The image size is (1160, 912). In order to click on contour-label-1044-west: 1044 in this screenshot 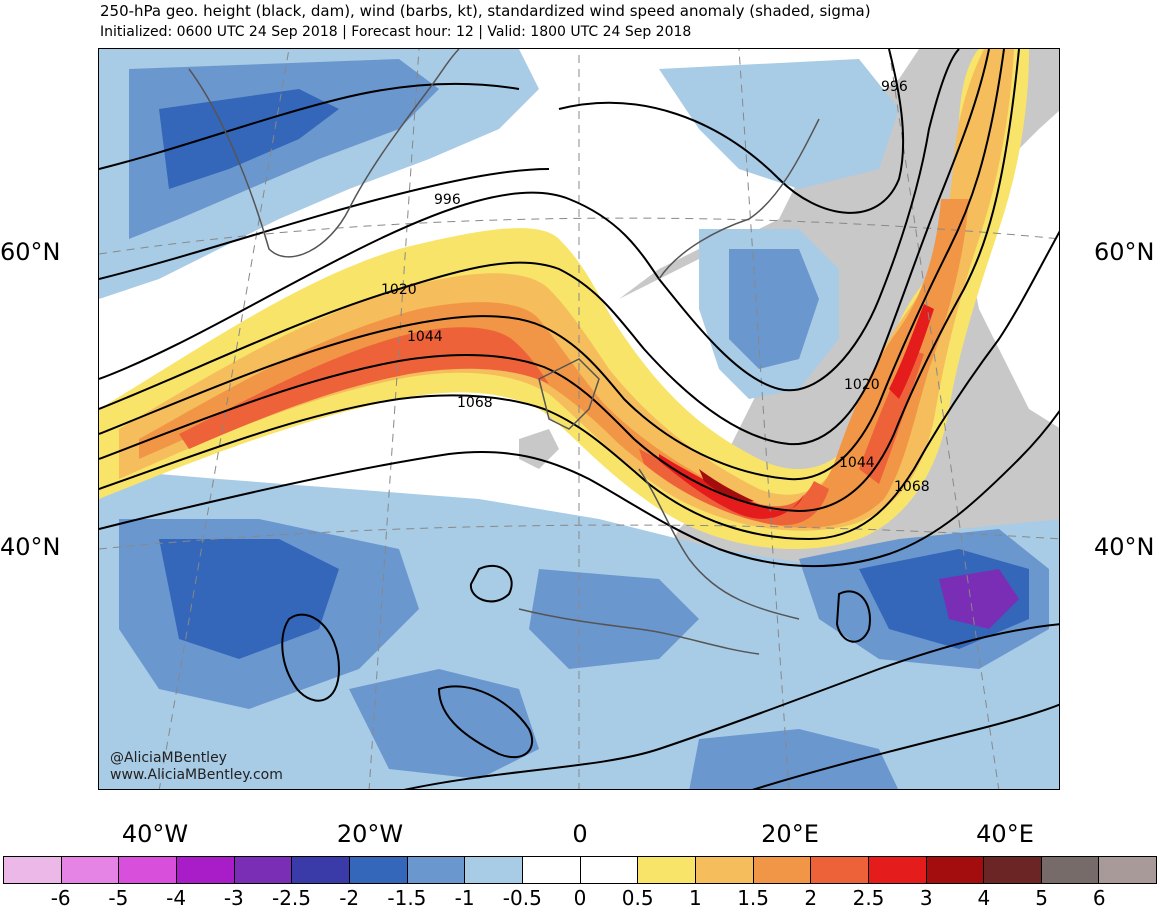, I will do `click(425, 337)`.